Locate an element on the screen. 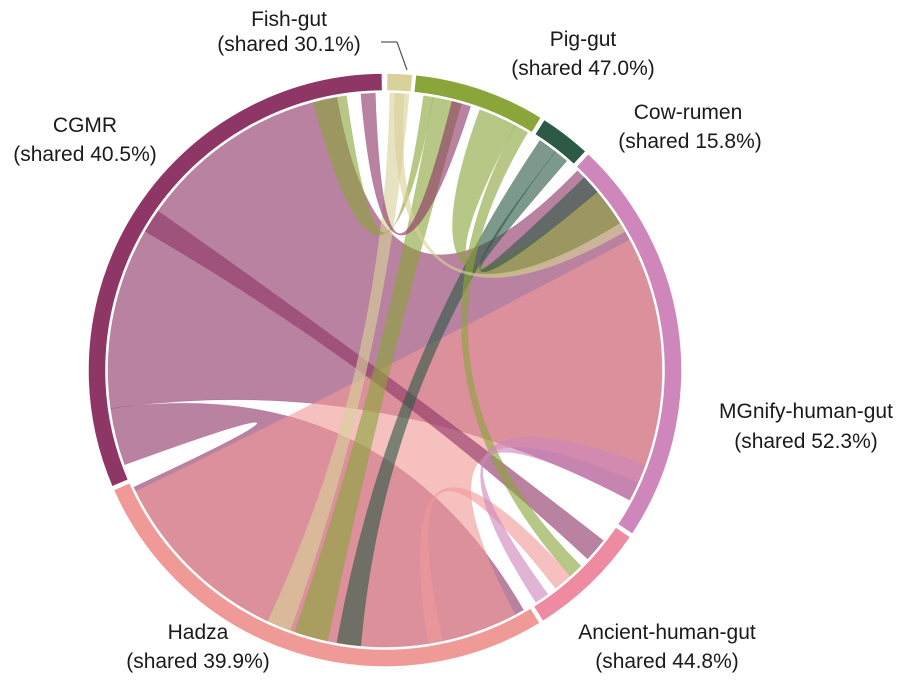 This screenshot has width=911, height=680. label-mgnify-human-gut-name: MGnify-human-gut is located at coordinates (806, 411).